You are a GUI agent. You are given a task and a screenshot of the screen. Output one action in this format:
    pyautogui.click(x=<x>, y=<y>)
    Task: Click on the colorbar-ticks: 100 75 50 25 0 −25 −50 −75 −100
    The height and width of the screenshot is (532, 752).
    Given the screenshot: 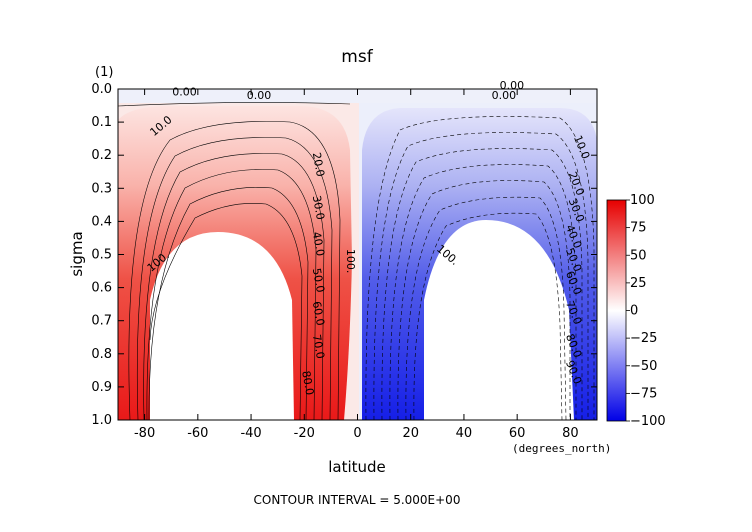 What is the action you would take?
    pyautogui.click(x=646, y=311)
    